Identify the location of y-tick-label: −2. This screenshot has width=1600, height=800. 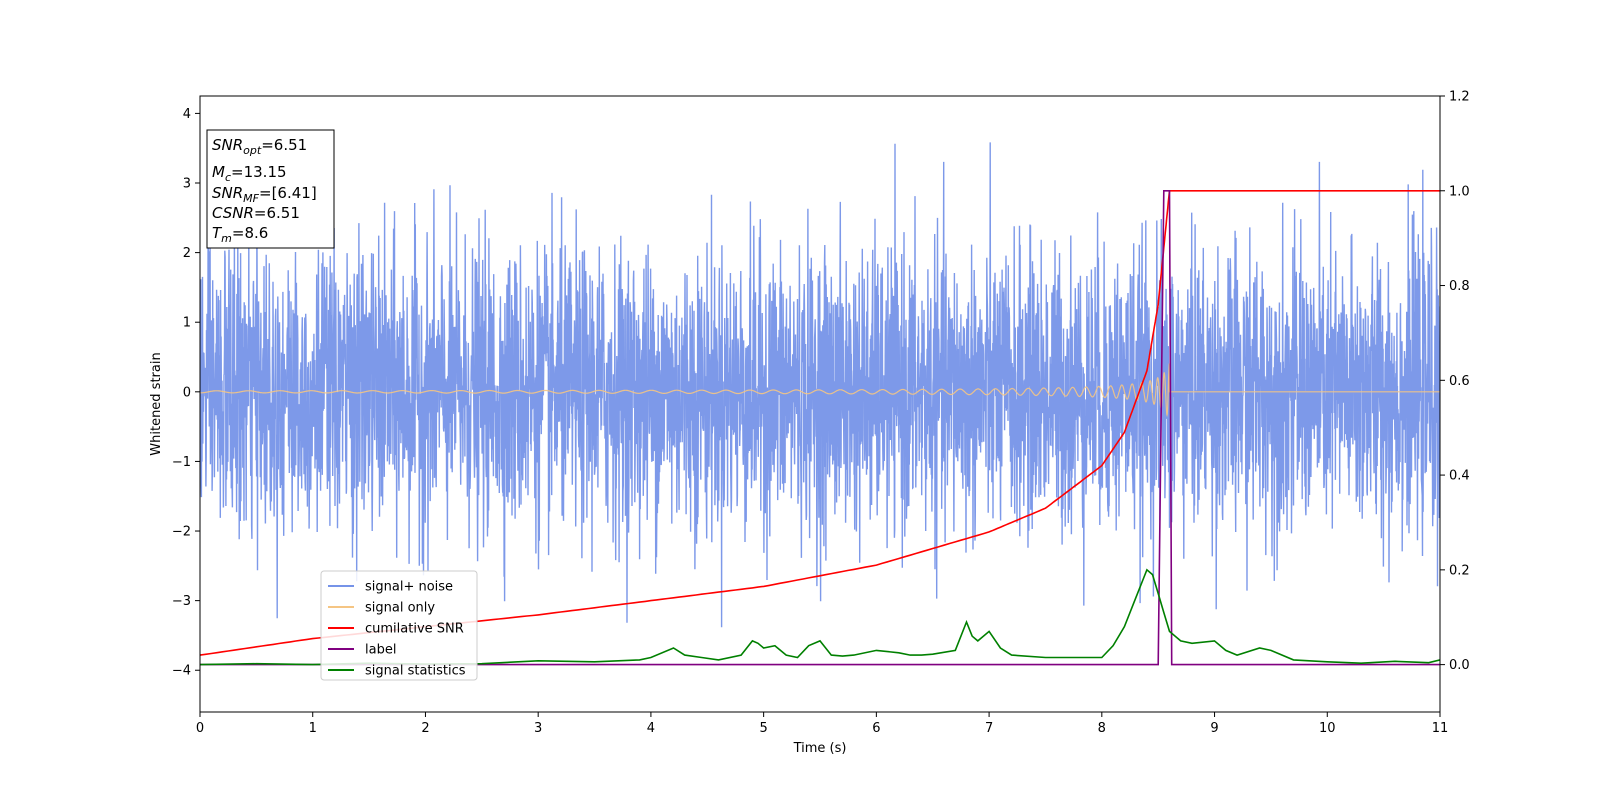
(181, 532).